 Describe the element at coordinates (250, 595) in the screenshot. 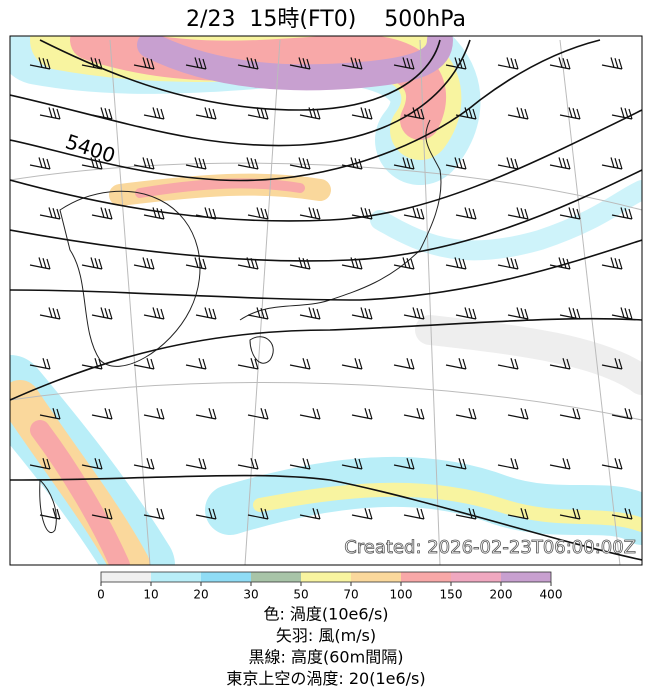

I see `colorbar-tick-label: 30` at that location.